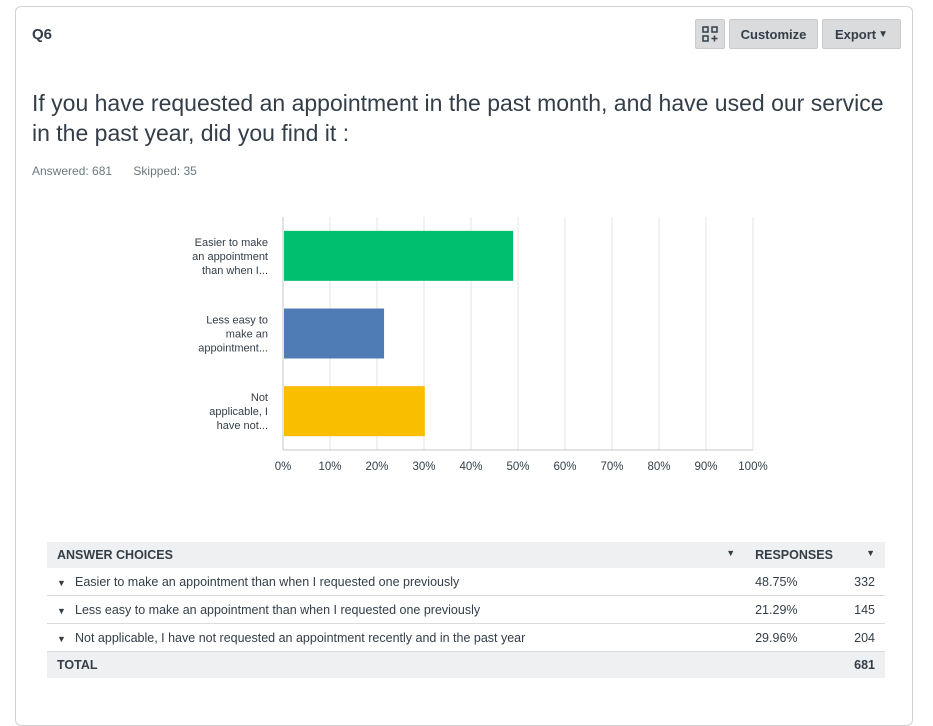  Describe the element at coordinates (564, 467) in the screenshot. I see `x-tick-label: 60%` at that location.